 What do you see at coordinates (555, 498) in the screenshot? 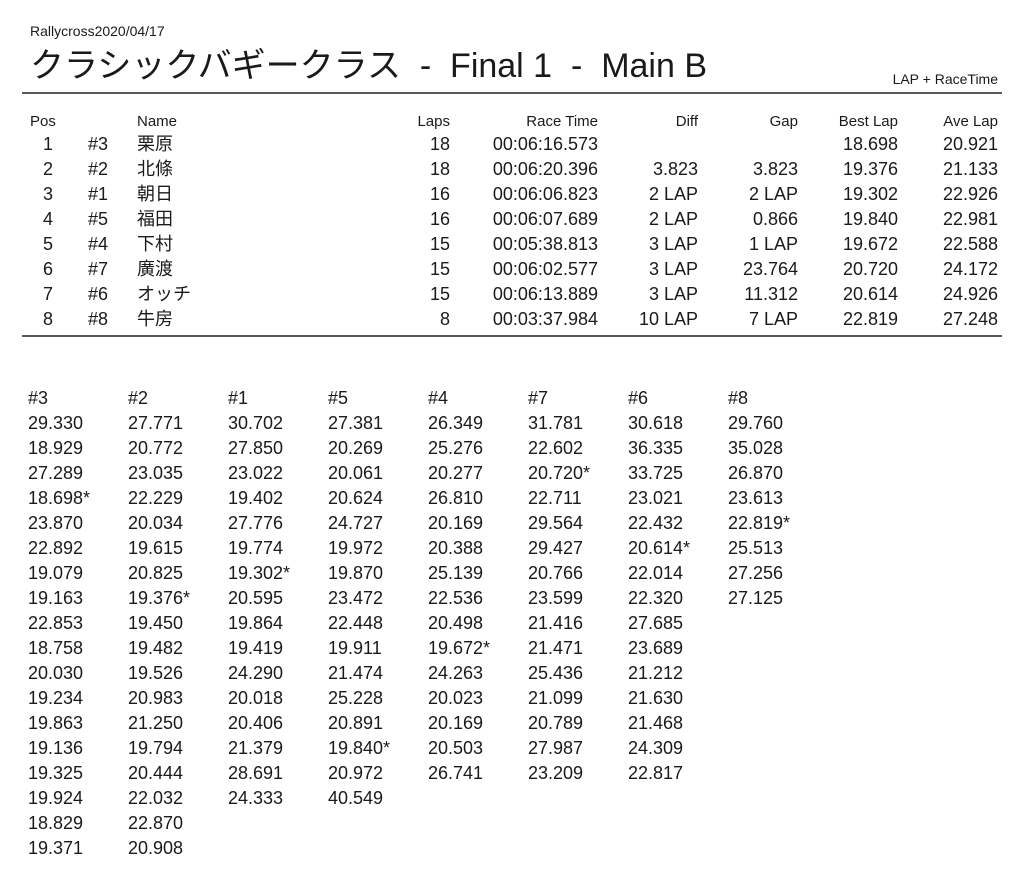
I see `lap-time: 22.711` at bounding box center [555, 498].